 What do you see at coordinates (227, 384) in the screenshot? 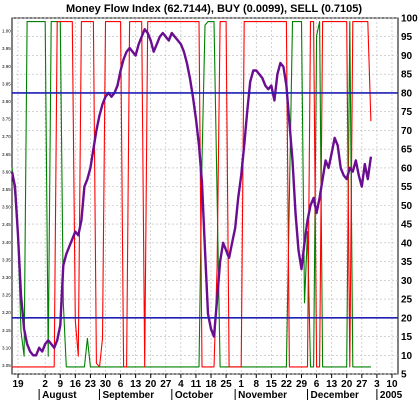
I see `x-day-label: 25` at bounding box center [227, 384].